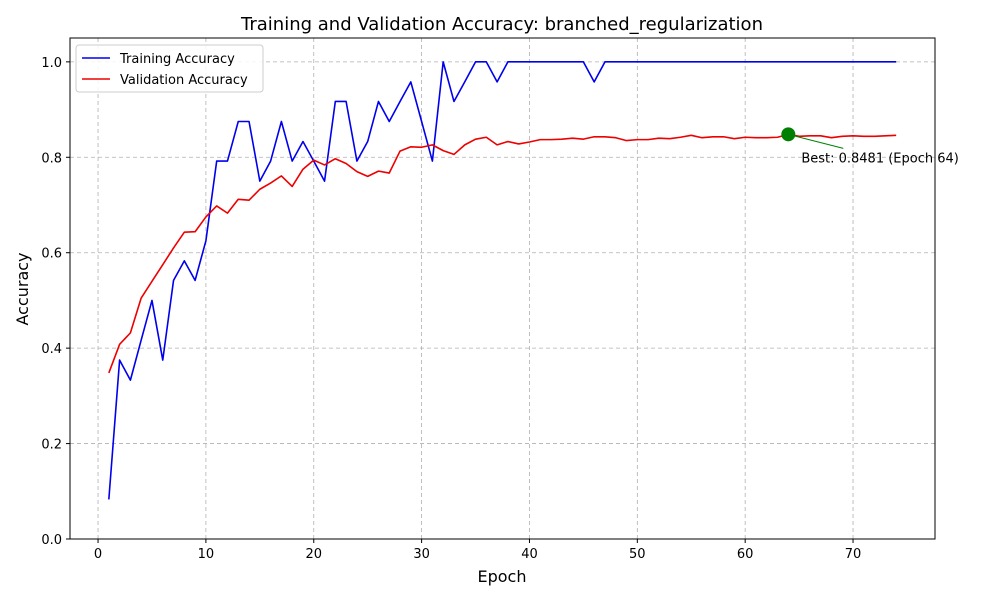 This screenshot has width=1000, height=600. I want to click on y-tick-label: 0.8, so click(51, 158).